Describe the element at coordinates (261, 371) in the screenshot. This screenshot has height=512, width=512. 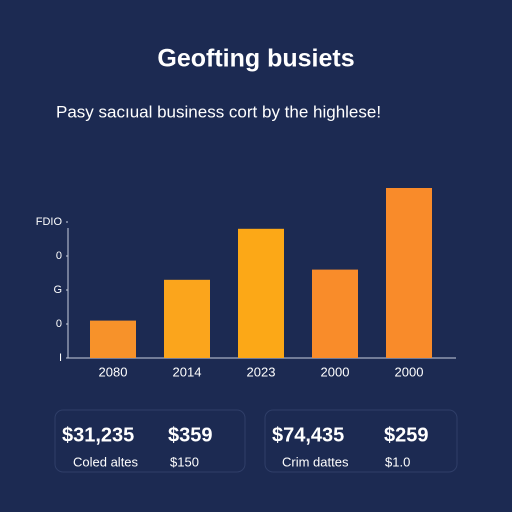
I see `x-tick-label: 2023` at that location.